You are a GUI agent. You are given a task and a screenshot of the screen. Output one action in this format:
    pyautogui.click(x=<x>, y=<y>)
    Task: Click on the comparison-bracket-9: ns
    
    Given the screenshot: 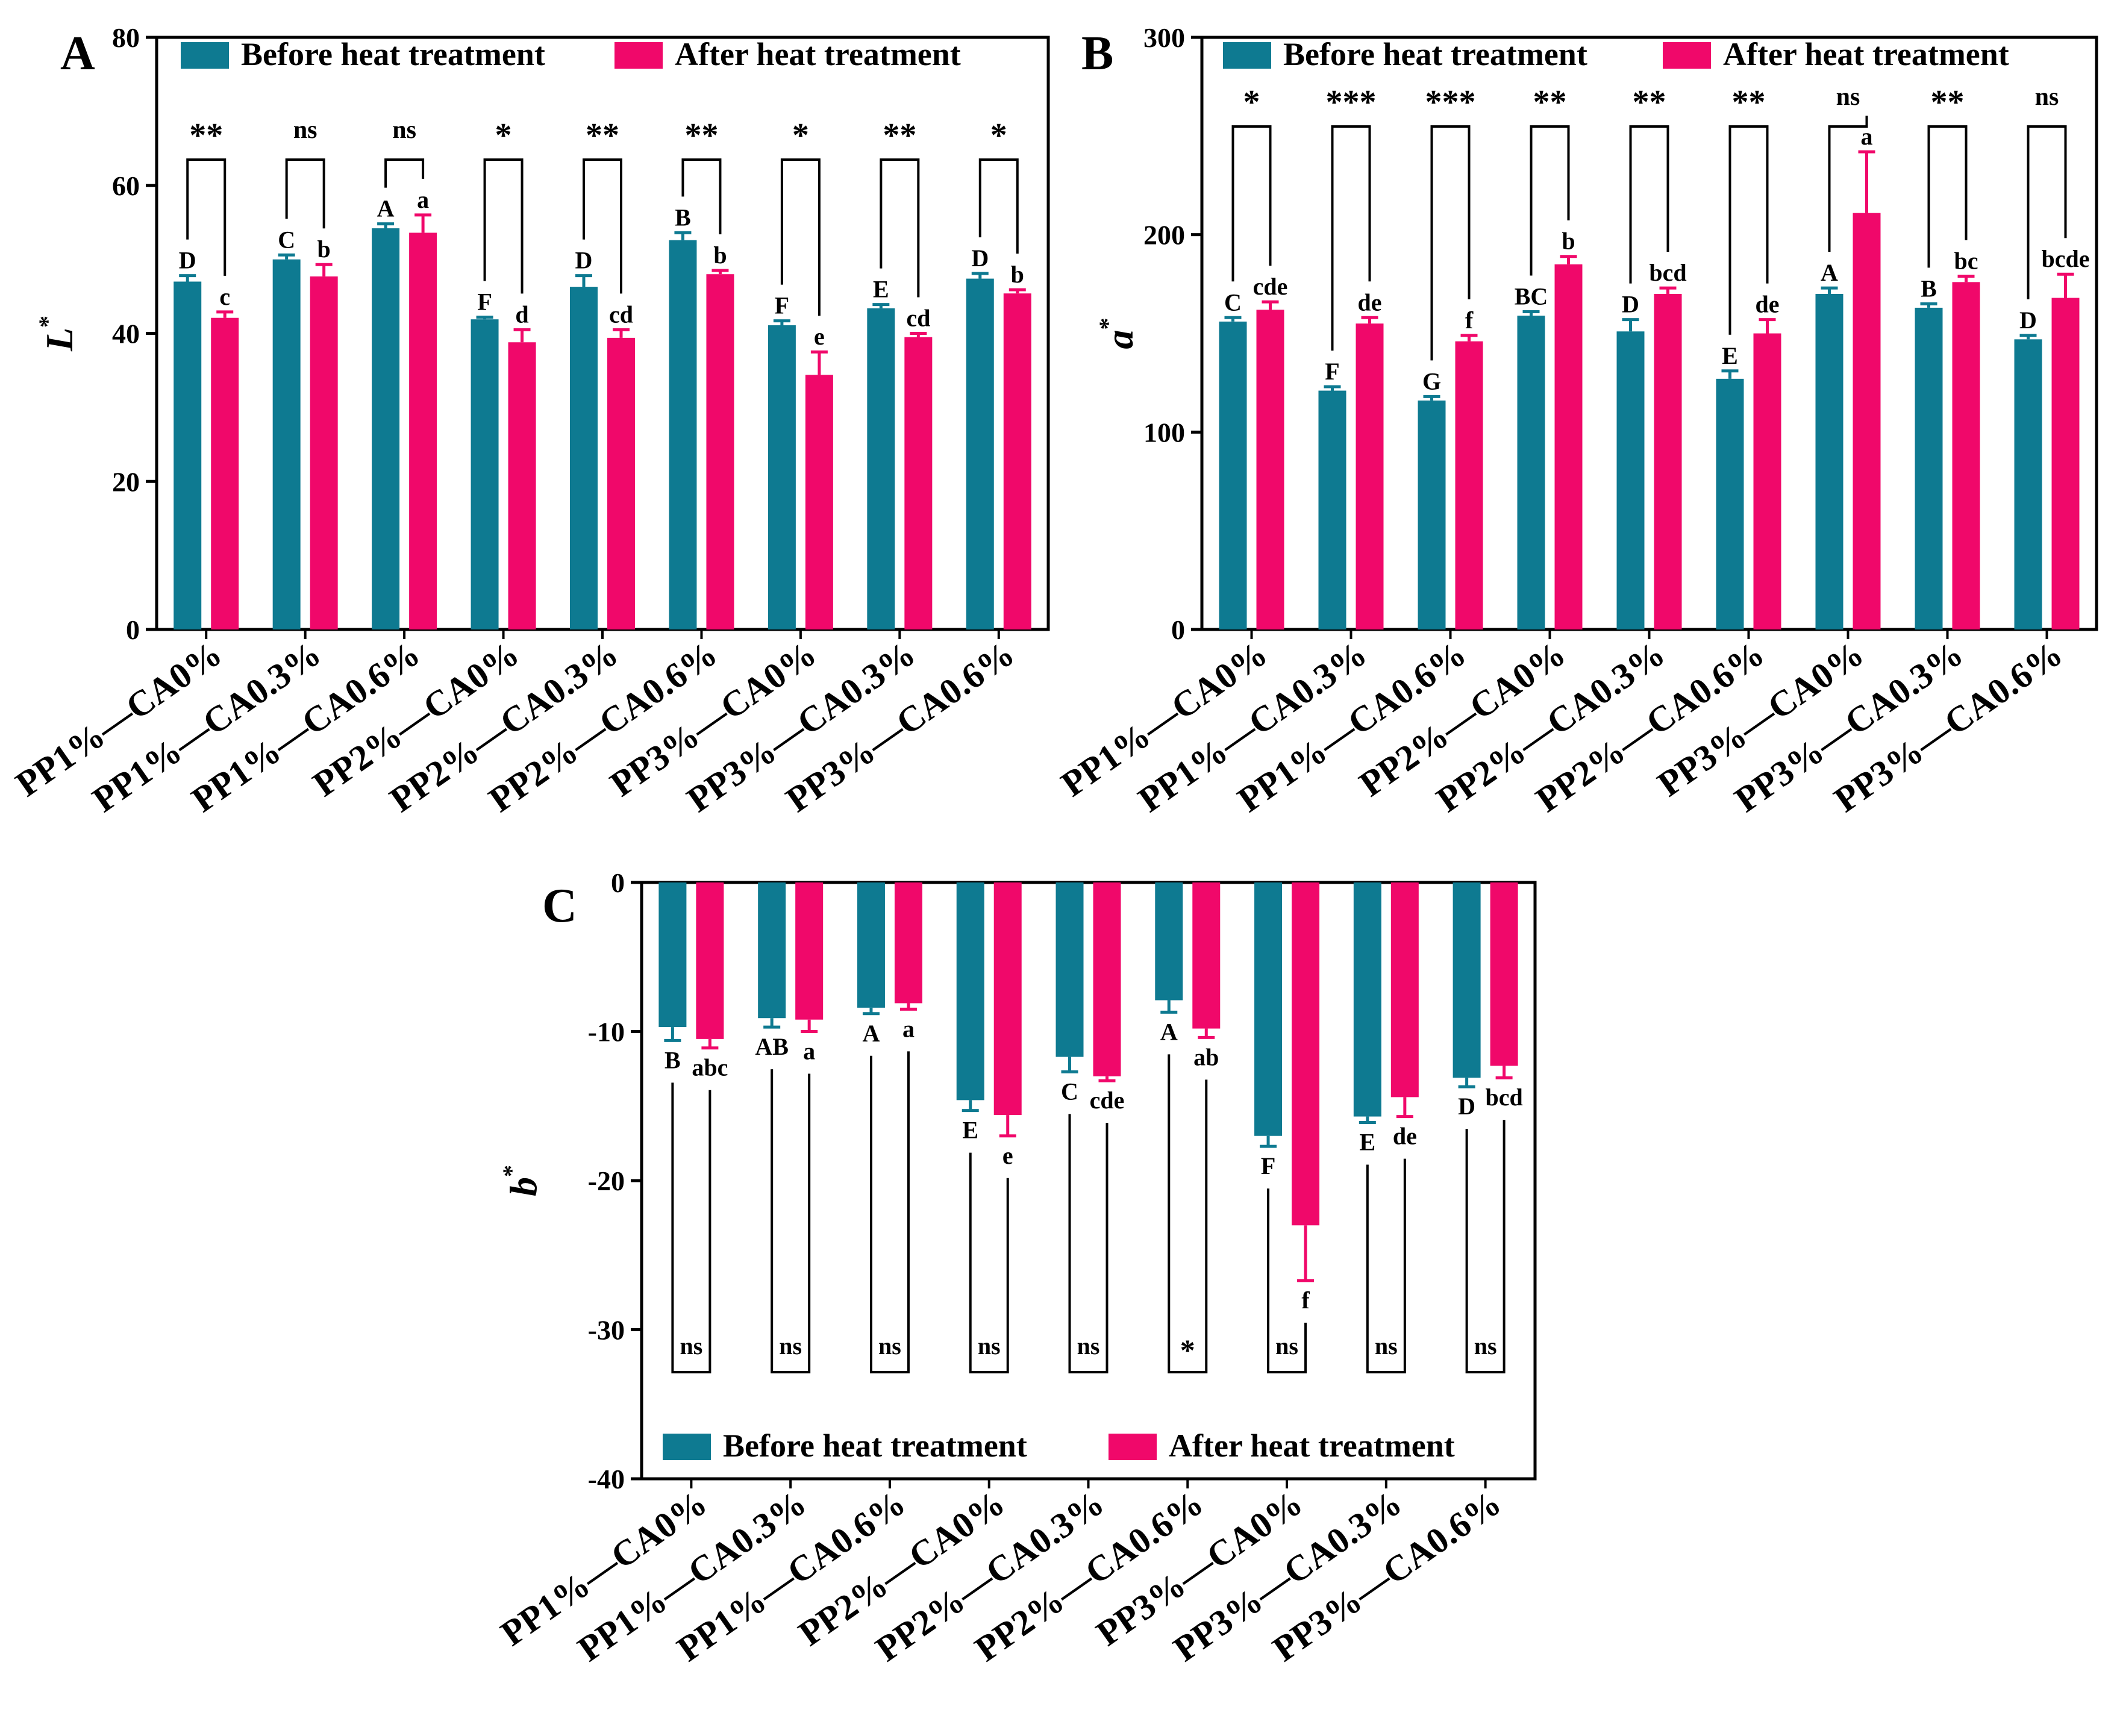 What is the action you would take?
    pyautogui.click(x=1485, y=1246)
    